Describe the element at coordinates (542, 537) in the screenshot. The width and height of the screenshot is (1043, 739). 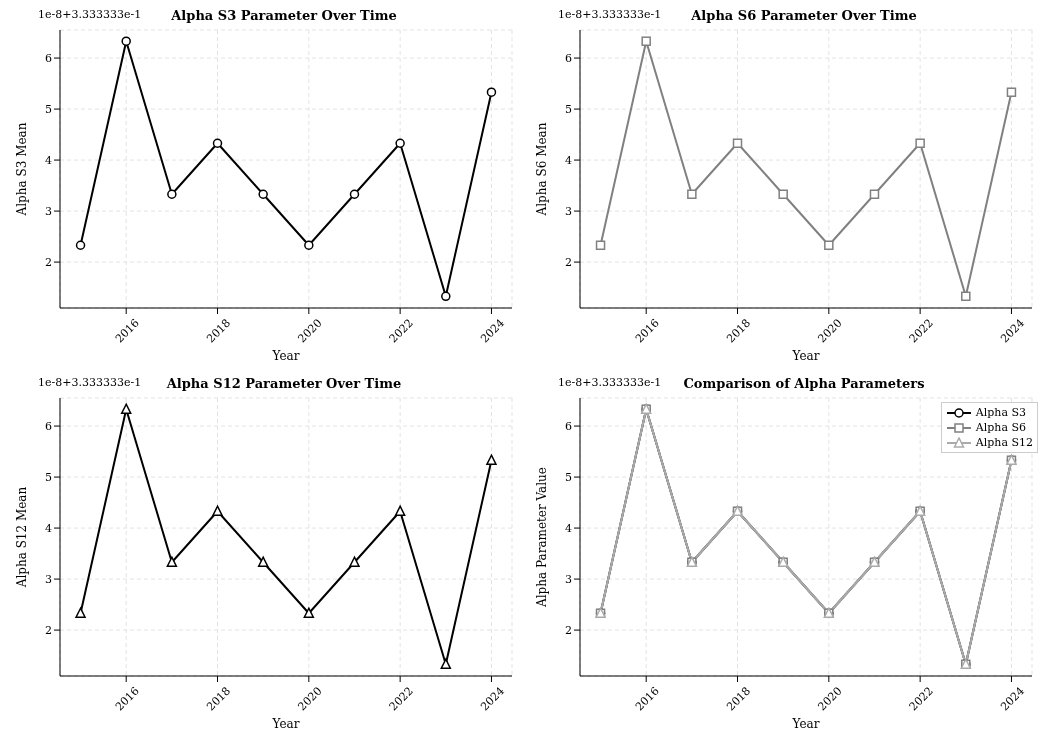
I see `y-axis-title: Alpha Parameter Value` at that location.